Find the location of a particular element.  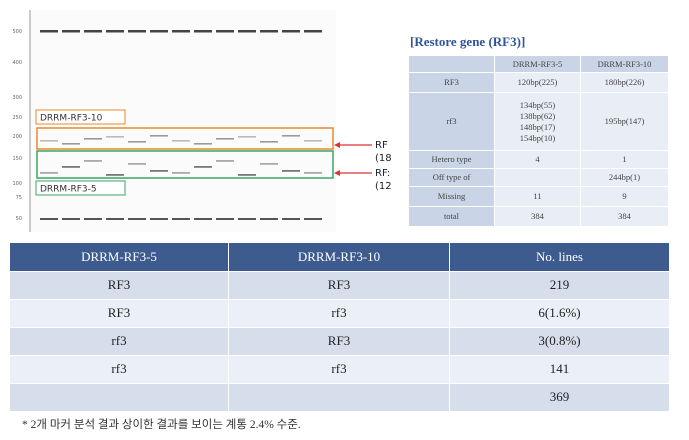

header-cell: No. lines is located at coordinates (559, 257).